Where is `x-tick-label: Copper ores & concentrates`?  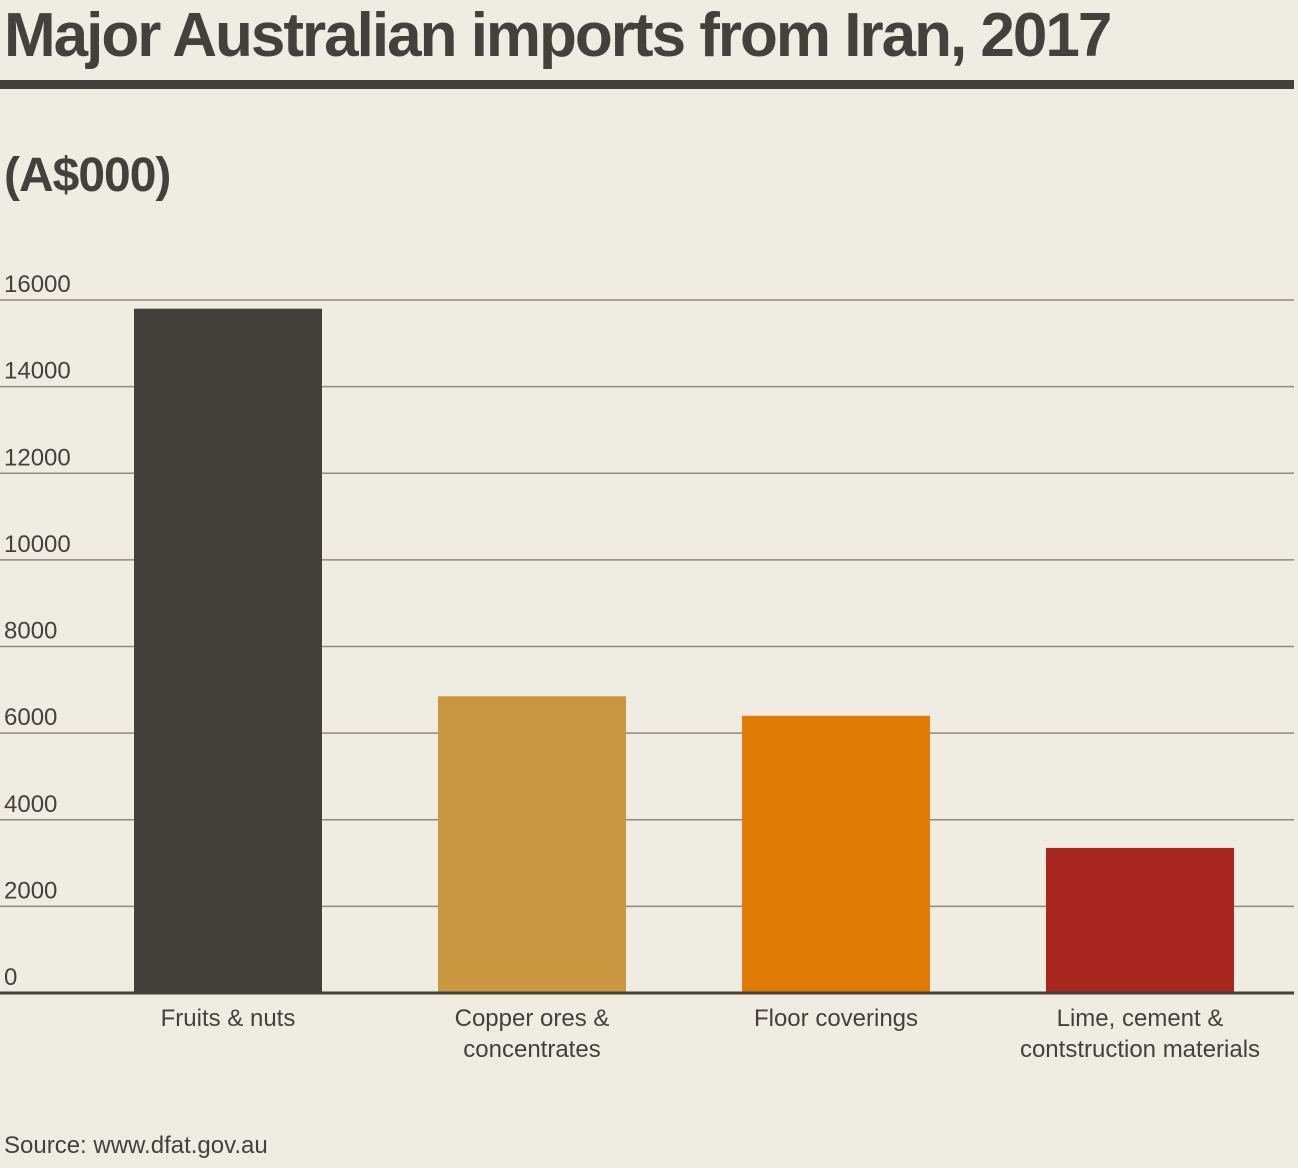 x-tick-label: Copper ores & concentrates is located at coordinates (532, 1034).